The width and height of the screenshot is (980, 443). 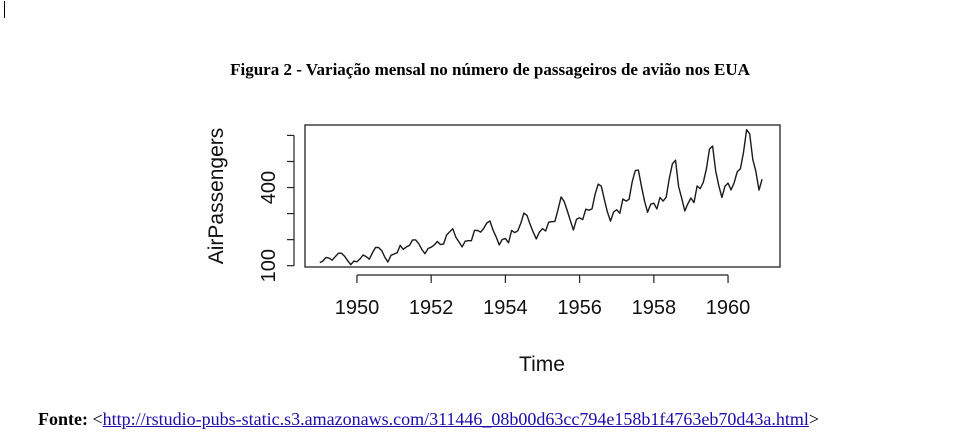 What do you see at coordinates (269, 187) in the screenshot?
I see `y-tick-label-400: 400` at bounding box center [269, 187].